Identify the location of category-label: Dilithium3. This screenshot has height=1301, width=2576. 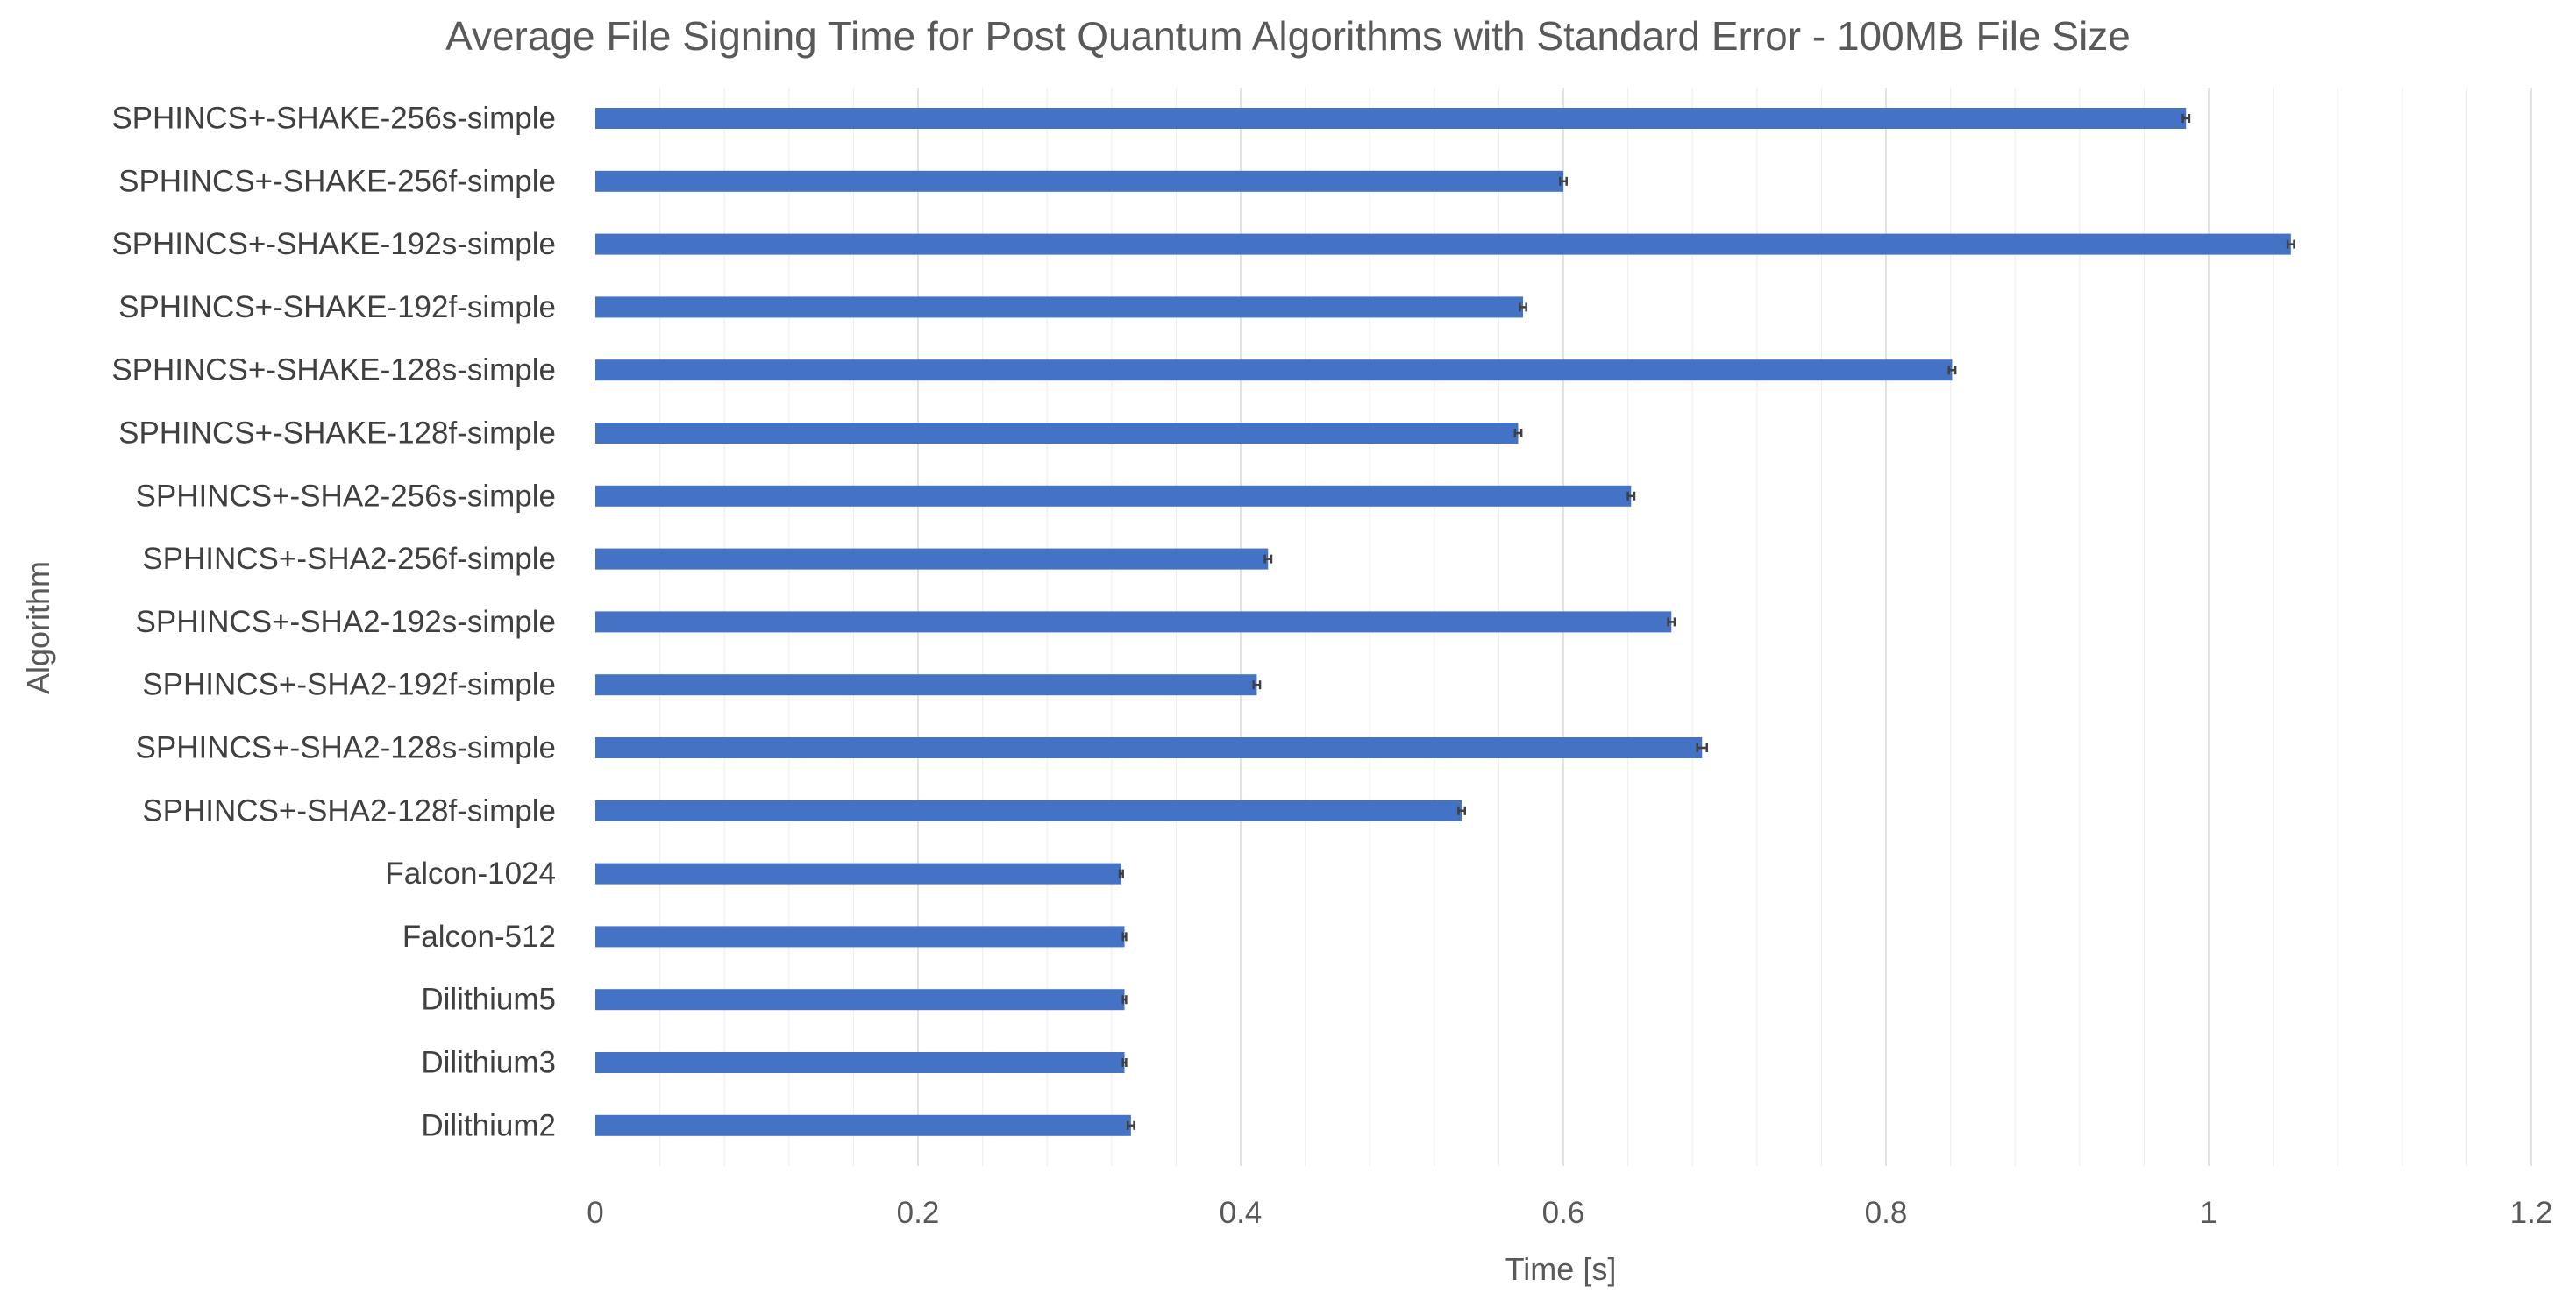
(488, 1063).